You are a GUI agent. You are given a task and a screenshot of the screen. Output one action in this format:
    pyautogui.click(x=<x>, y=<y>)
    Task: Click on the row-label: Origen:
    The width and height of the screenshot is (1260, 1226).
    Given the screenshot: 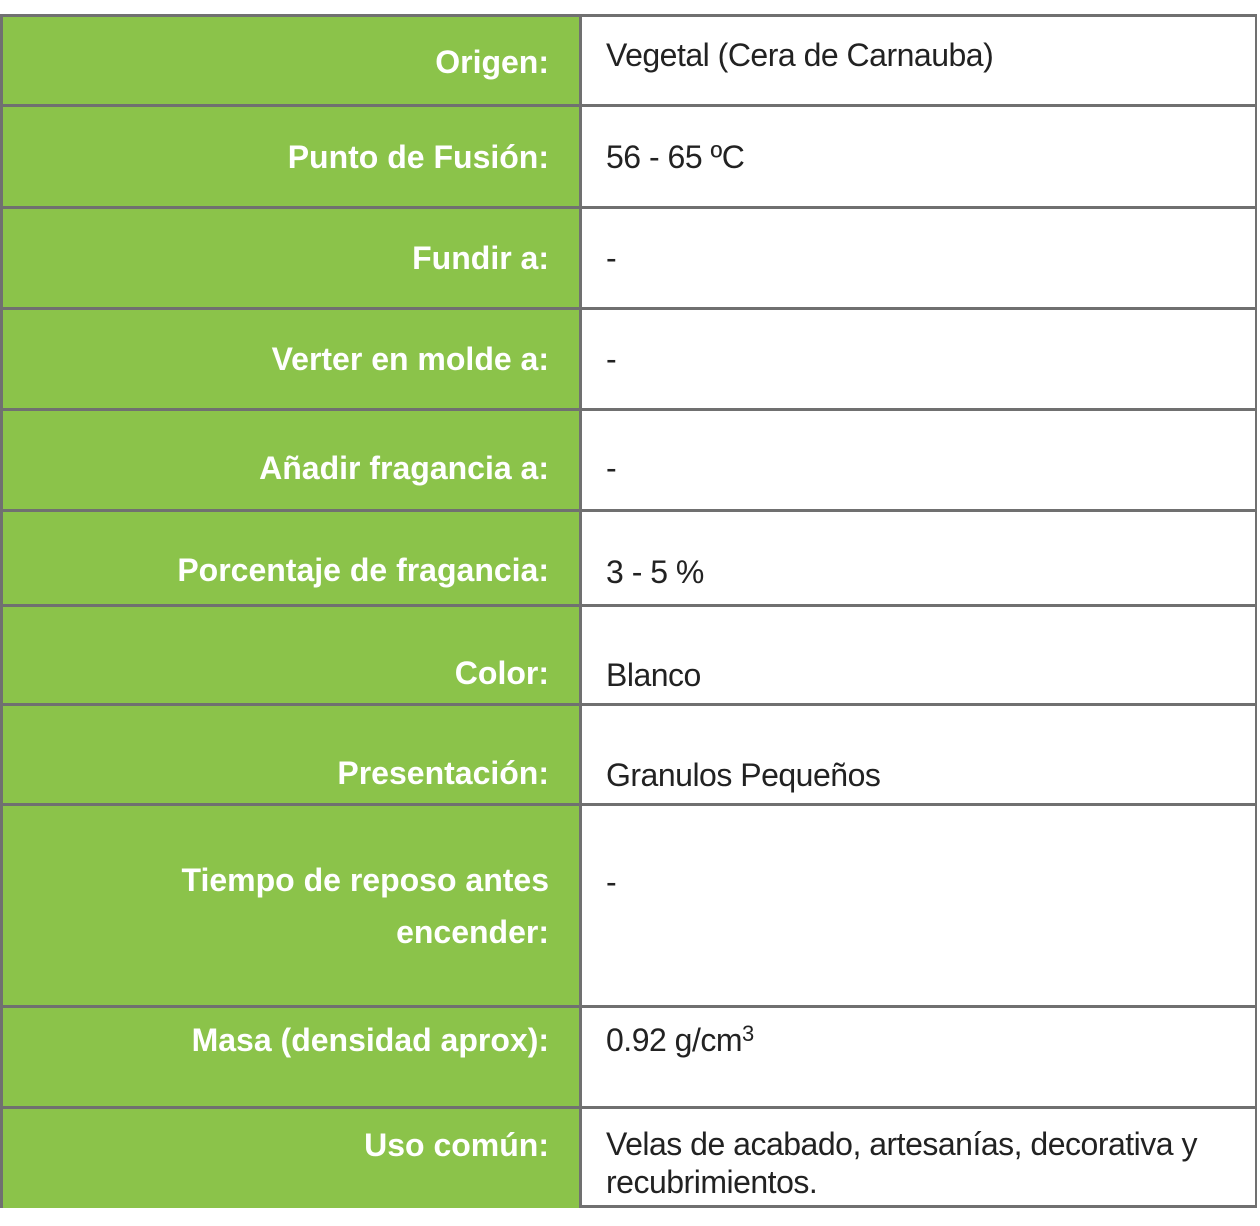 What is the action you would take?
    pyautogui.click(x=292, y=61)
    